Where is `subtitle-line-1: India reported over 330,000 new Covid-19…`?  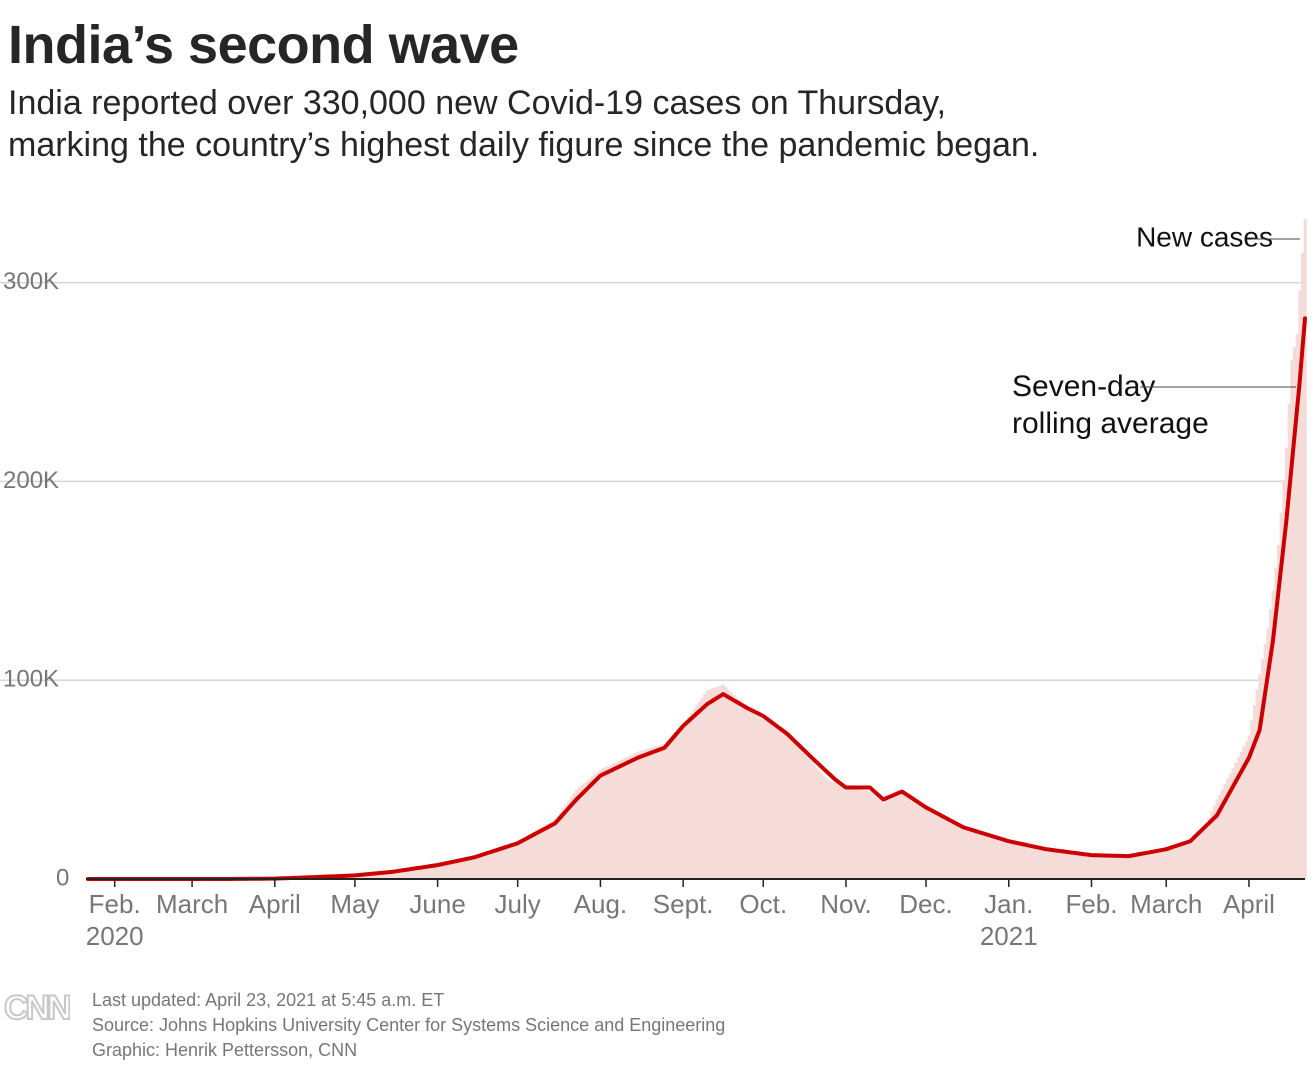 subtitle-line-1: India reported over 330,000 new Covid-19… is located at coordinates (477, 103).